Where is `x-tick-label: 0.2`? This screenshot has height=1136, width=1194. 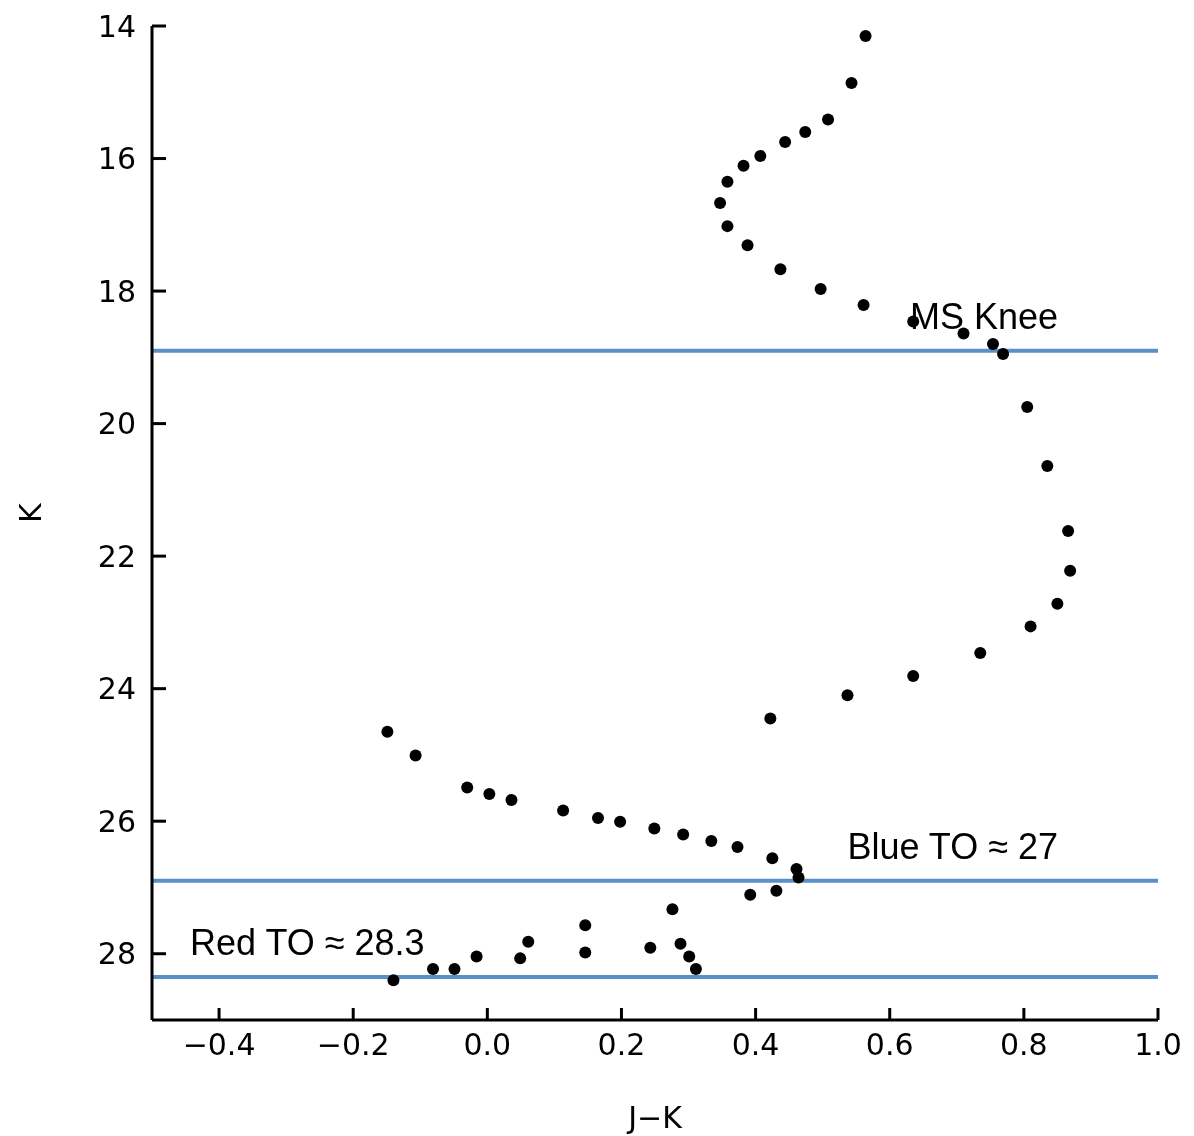 x-tick-label: 0.2 is located at coordinates (621, 1045).